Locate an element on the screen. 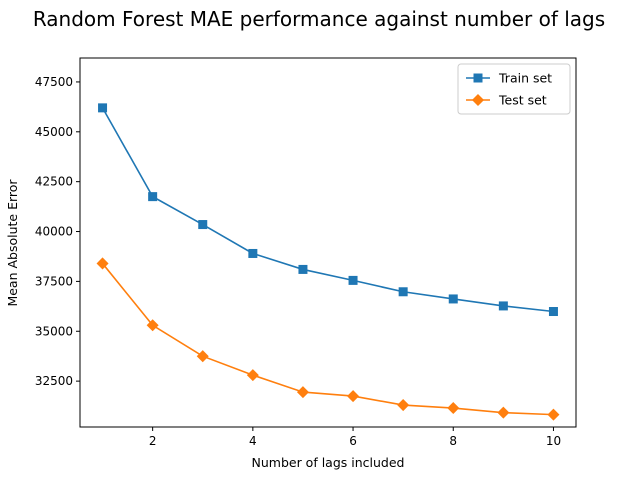 The width and height of the screenshot is (640, 480). y-tick-label: 32500 is located at coordinates (54, 381).